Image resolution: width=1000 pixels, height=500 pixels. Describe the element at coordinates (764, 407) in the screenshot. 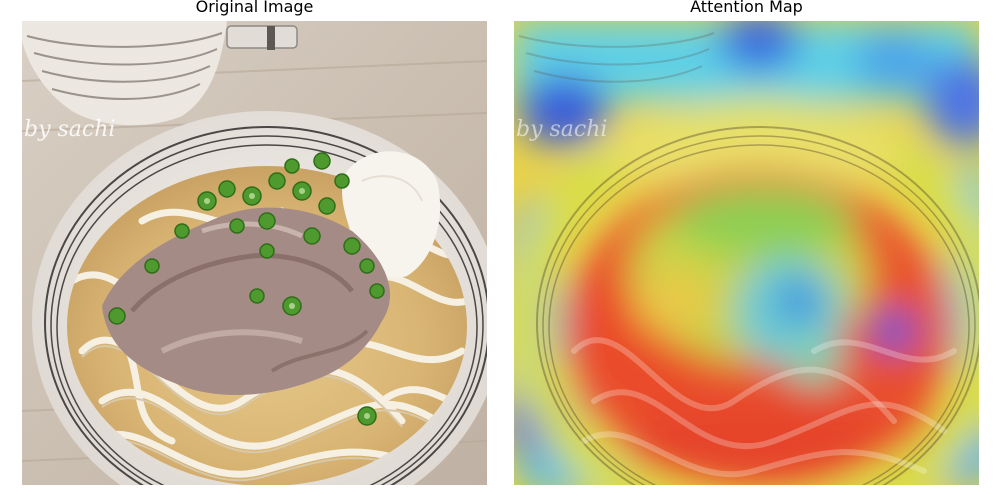

I see `noodles-overlay` at that location.